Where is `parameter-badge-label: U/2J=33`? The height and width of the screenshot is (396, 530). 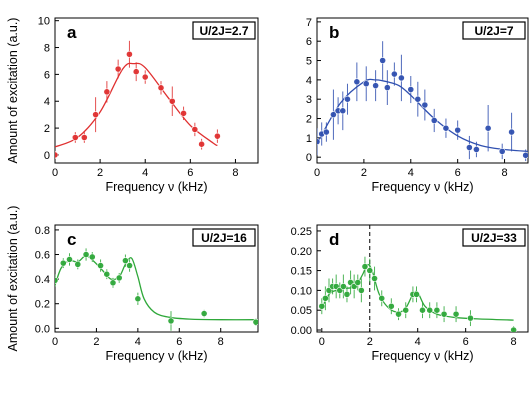 parameter-badge-label: U/2J=33 is located at coordinates (494, 238).